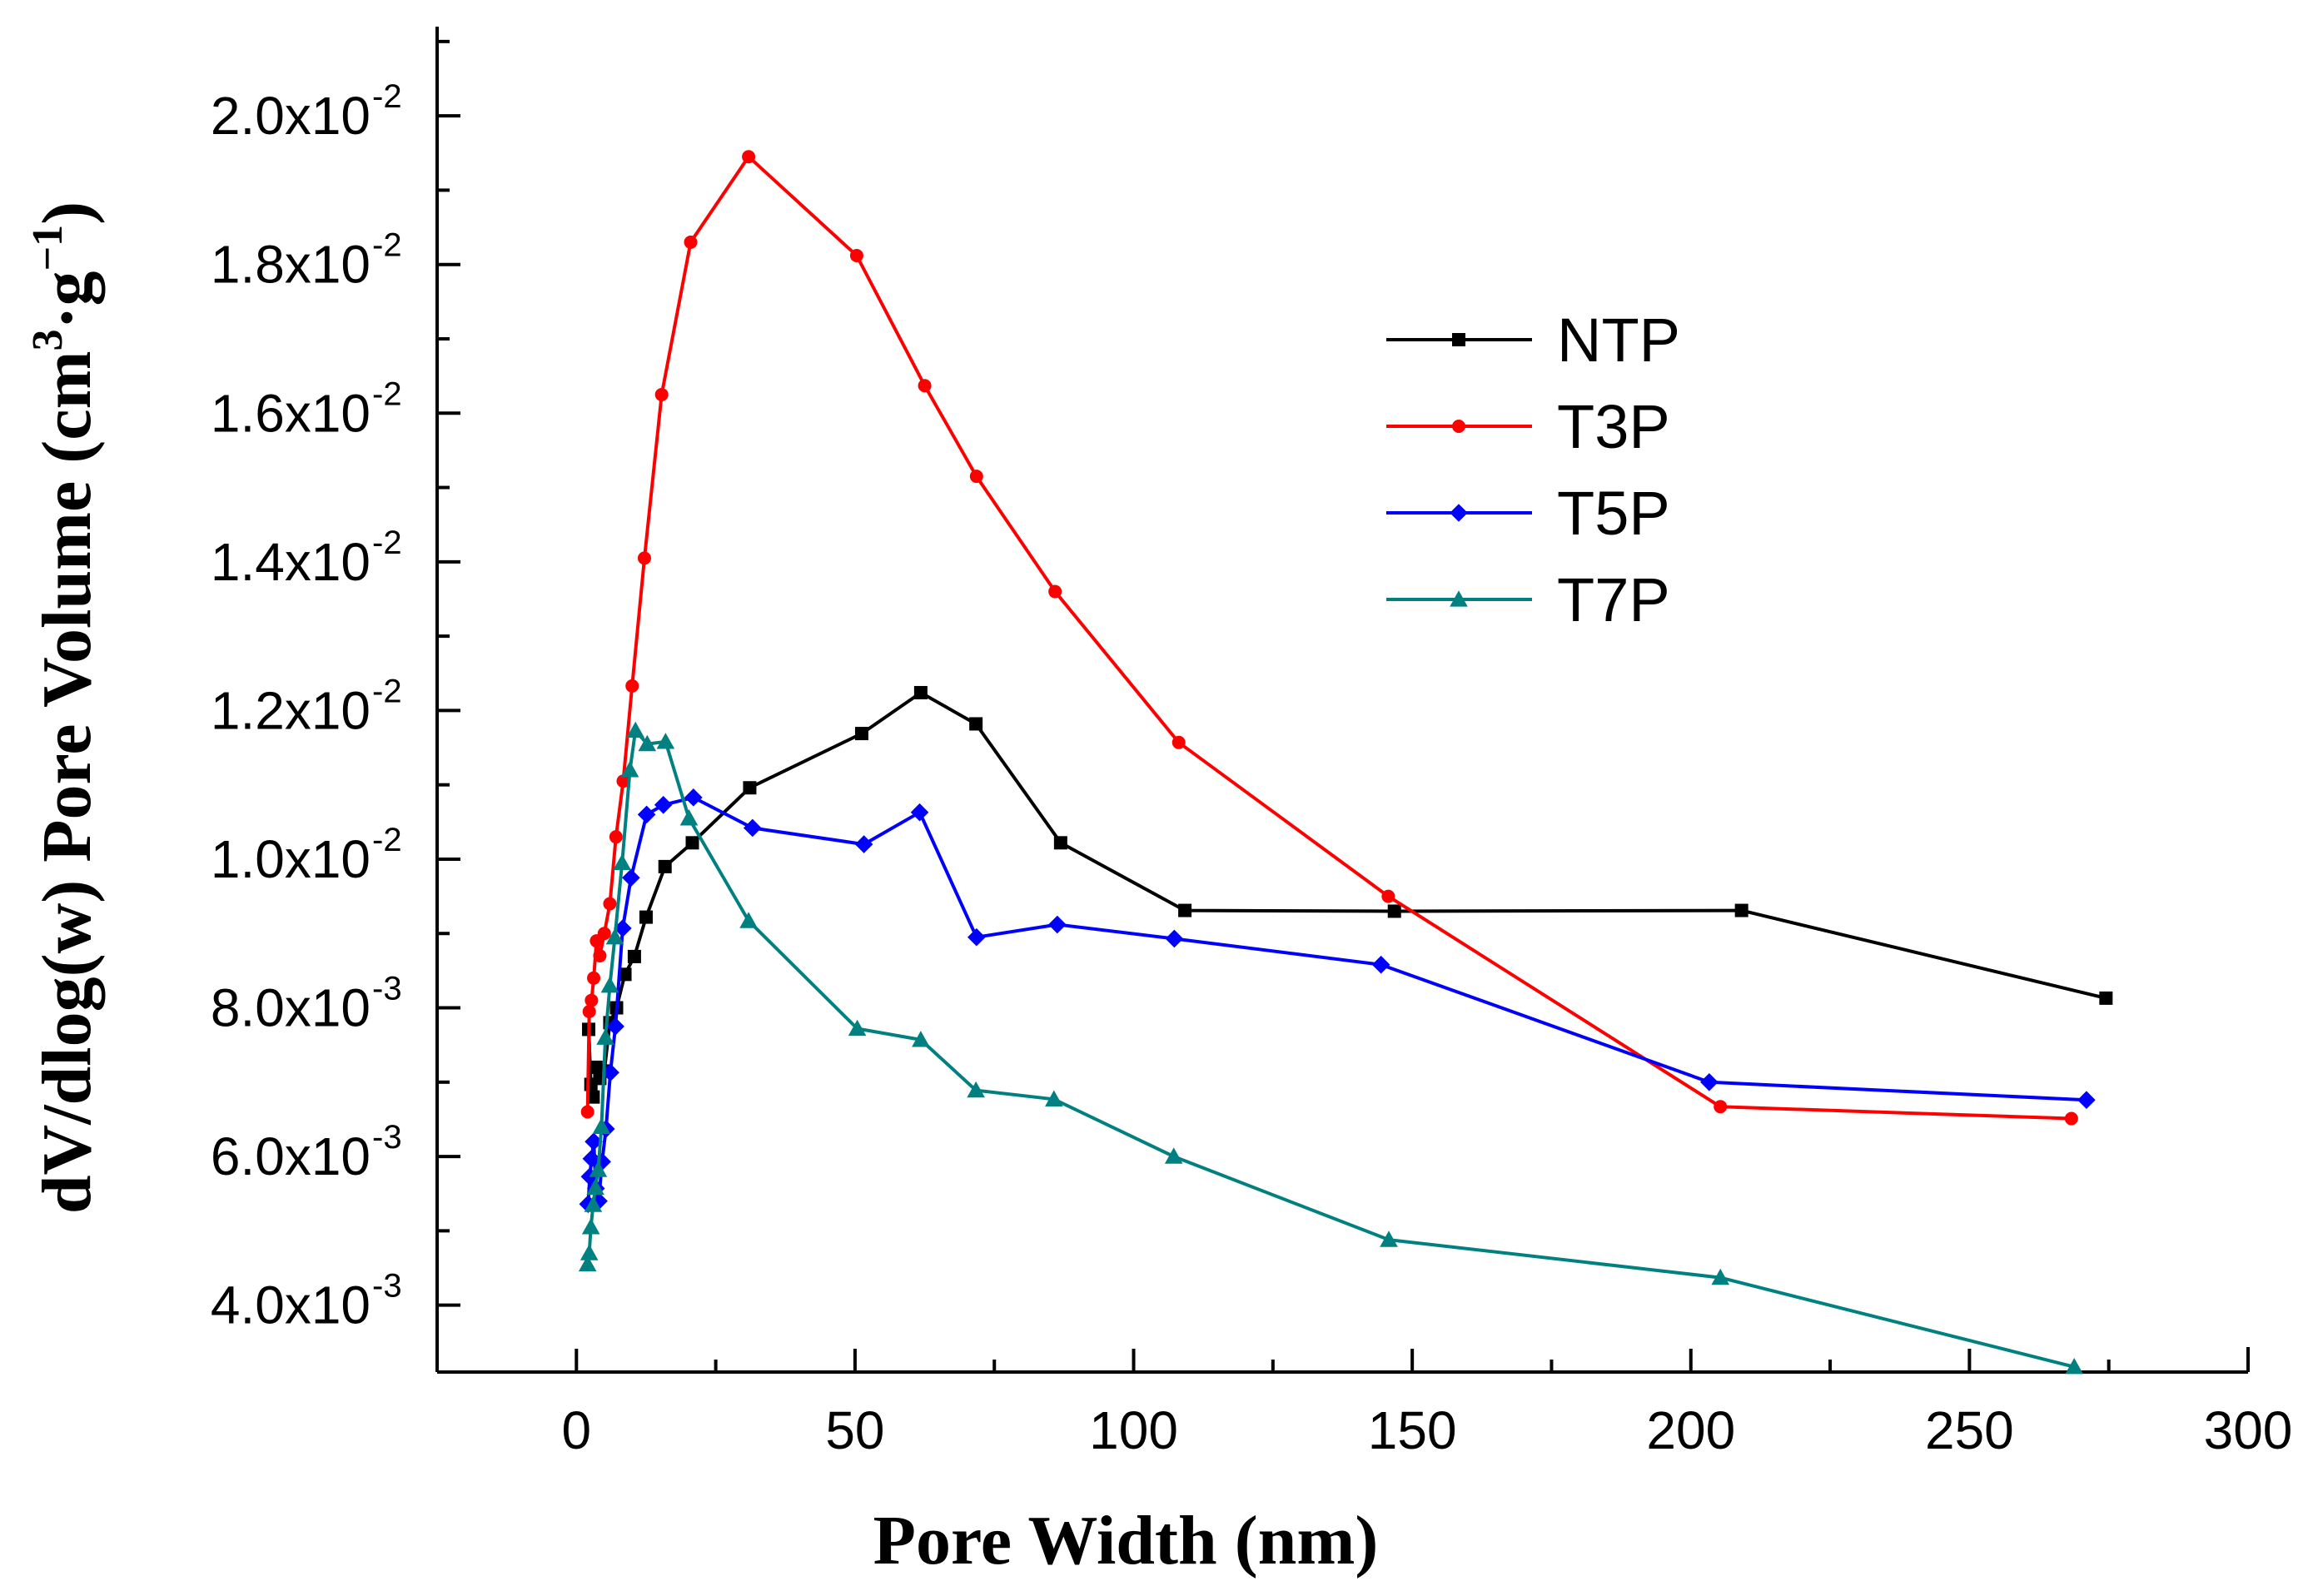 The width and height of the screenshot is (2313, 1596). Describe the element at coordinates (291, 413) in the screenshot. I see `y-tick-label: 1.6x10` at that location.